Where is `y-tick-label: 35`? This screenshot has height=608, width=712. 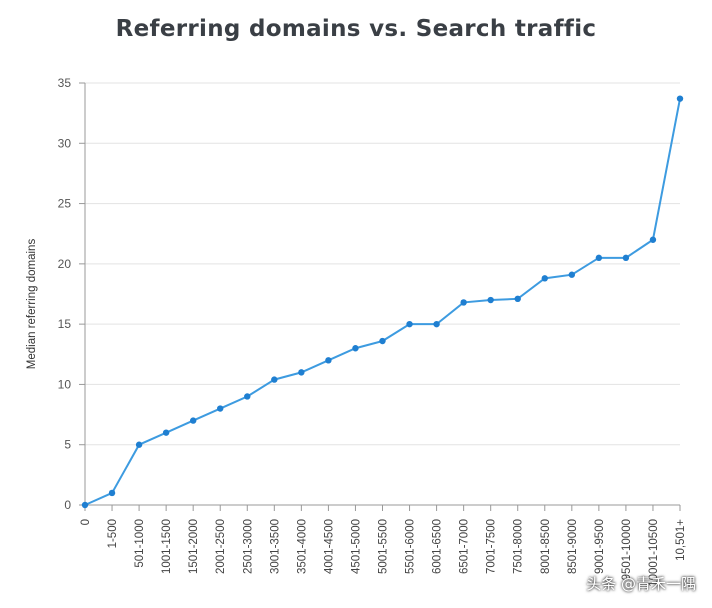 y-tick-label: 35 is located at coordinates (65, 83).